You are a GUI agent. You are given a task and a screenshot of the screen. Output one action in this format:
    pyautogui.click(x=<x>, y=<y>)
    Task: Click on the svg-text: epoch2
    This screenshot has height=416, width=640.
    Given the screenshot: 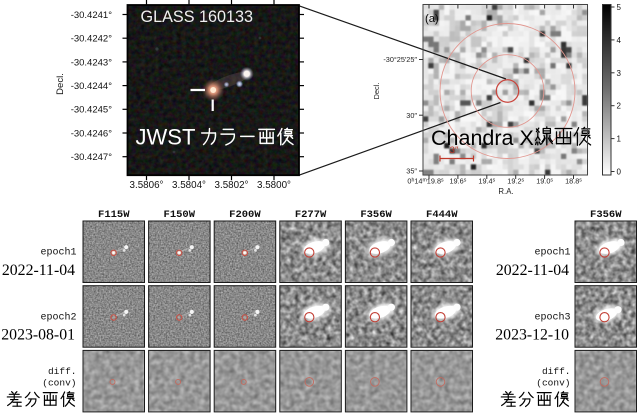 What is the action you would take?
    pyautogui.click(x=58, y=318)
    